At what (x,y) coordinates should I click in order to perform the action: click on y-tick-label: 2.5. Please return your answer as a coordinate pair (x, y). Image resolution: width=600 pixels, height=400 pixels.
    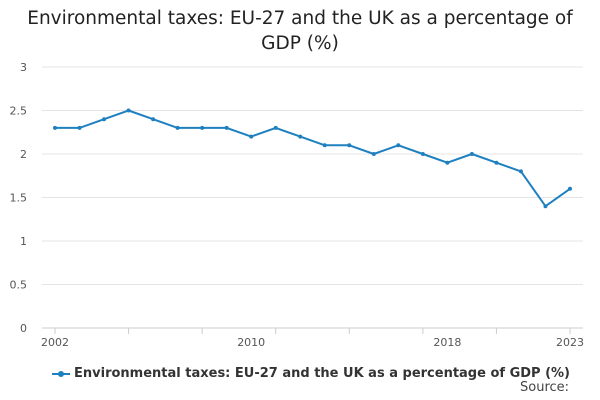
    Looking at the image, I should click on (19, 111).